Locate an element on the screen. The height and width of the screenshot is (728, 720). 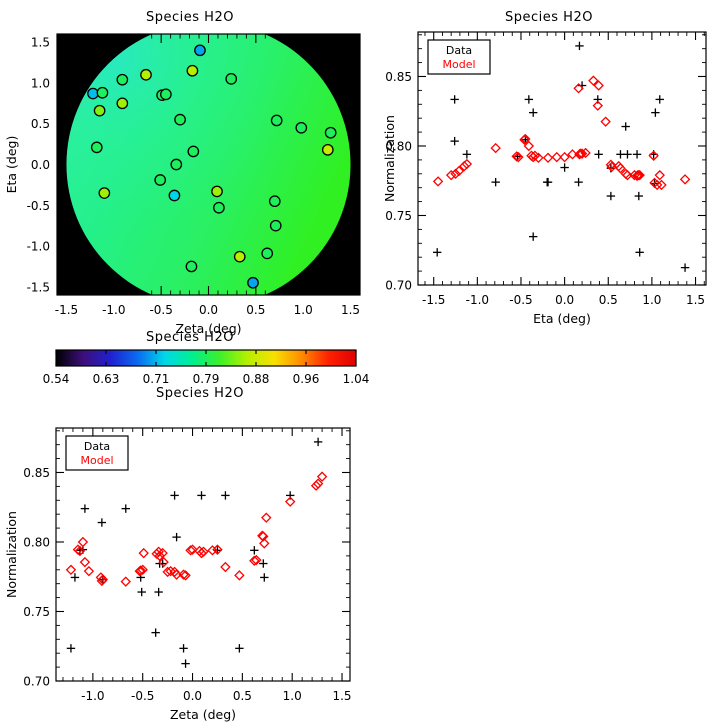
svg-text: 1.0 is located at coordinates (292, 696).